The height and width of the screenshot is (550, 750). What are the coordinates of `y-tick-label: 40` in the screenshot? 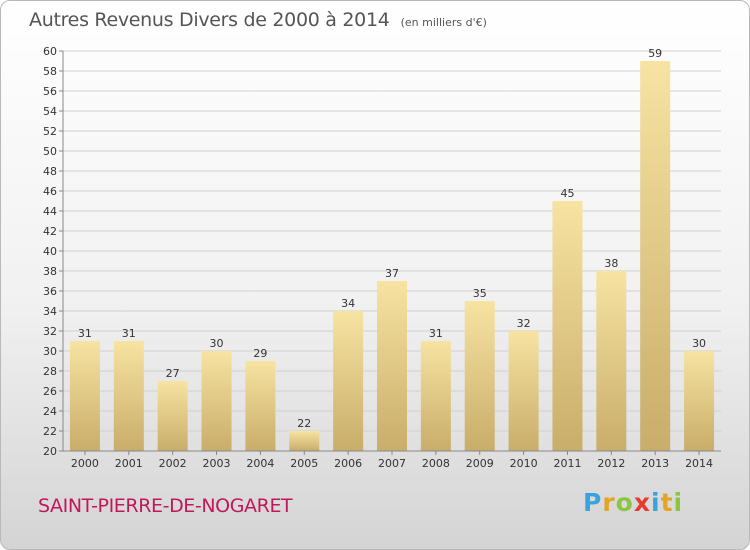 It's located at (50, 251).